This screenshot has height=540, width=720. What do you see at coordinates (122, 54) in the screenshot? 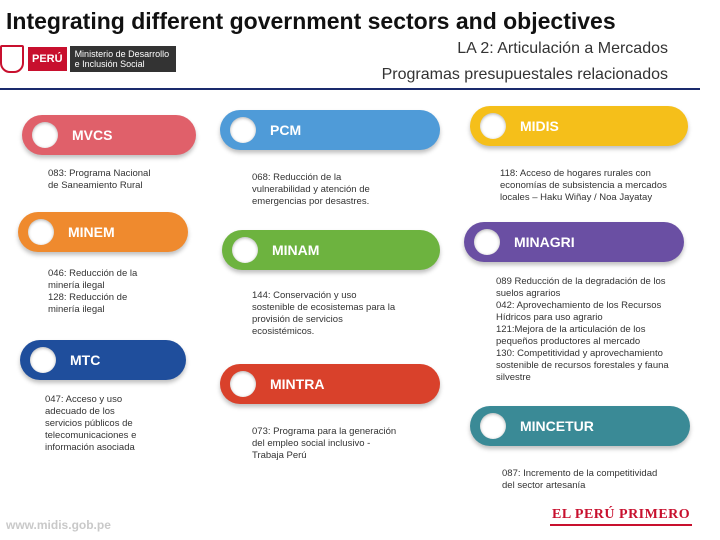
I see `logo-line-1: Ministerio de Desarrollo` at bounding box center [122, 54].